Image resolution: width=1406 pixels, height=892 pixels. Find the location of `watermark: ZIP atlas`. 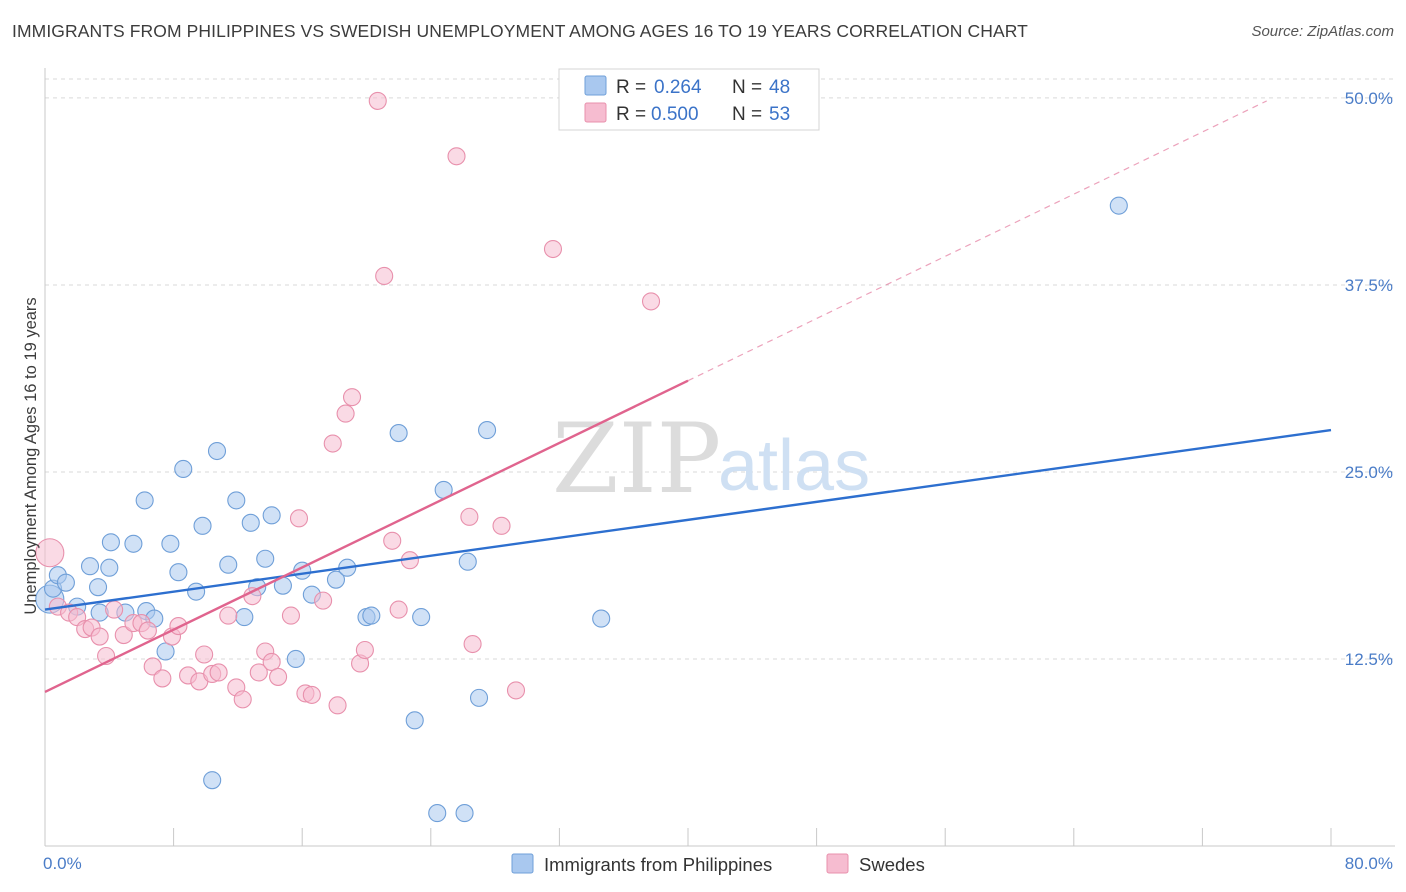

watermark: ZIP atlas is located at coordinates (711, 459).